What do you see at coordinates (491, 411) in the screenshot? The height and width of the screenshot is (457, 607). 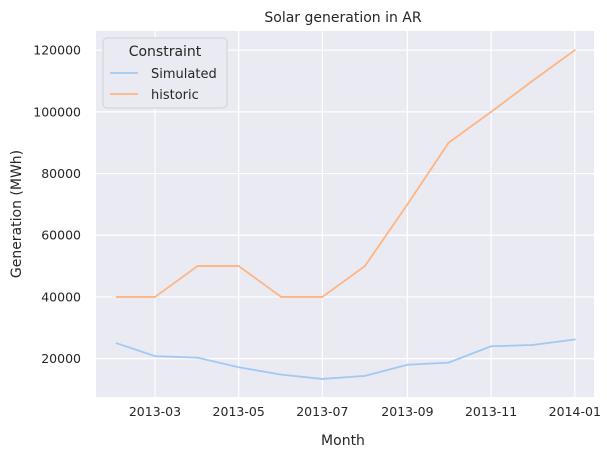 I see `x-tick-label: 2013-11` at bounding box center [491, 411].